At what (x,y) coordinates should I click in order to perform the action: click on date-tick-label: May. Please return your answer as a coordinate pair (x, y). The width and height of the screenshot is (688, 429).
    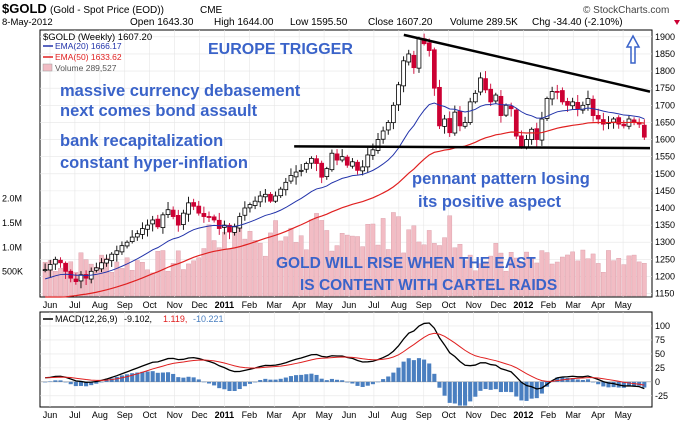
    Looking at the image, I should click on (325, 305).